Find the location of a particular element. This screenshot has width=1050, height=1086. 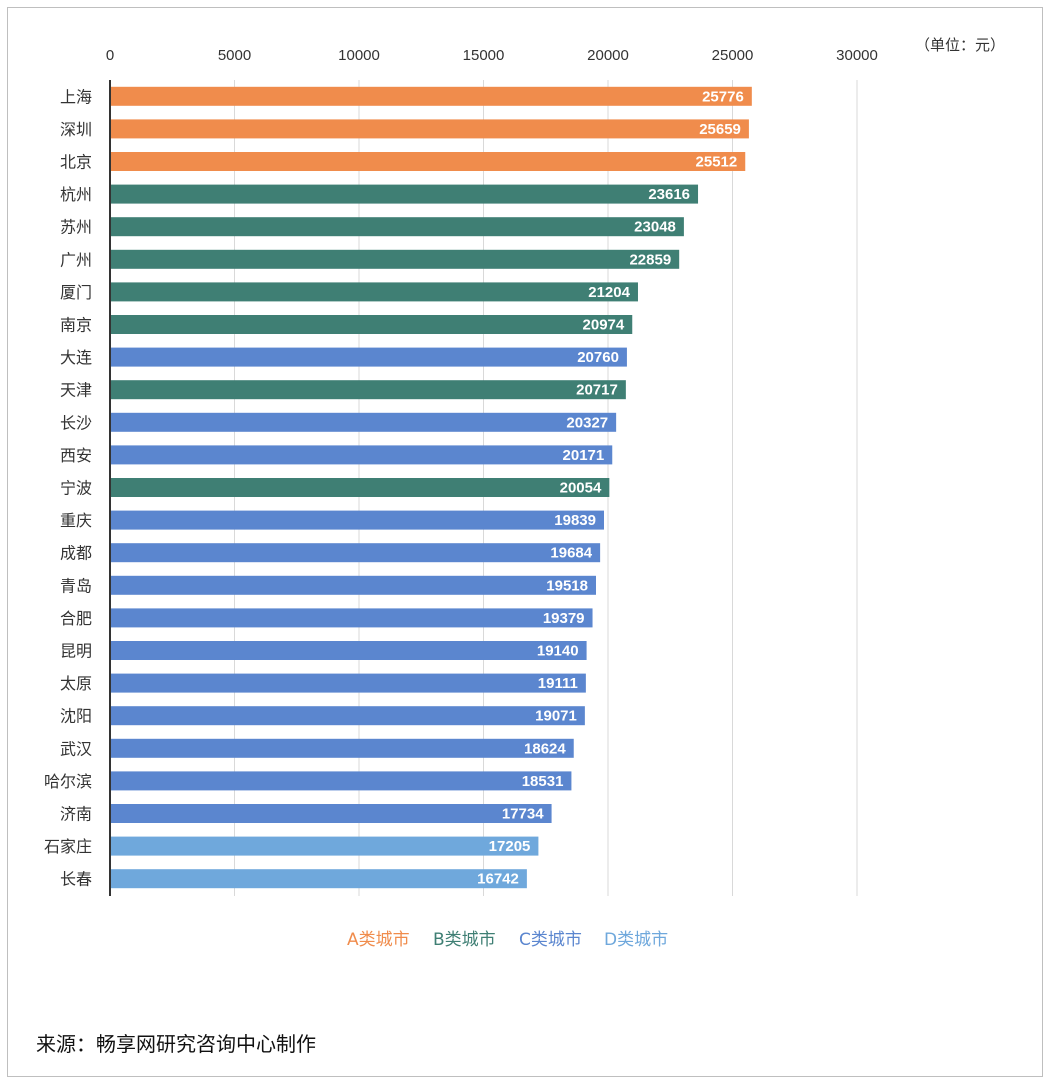

bar-value-label: 23616 is located at coordinates (669, 194).